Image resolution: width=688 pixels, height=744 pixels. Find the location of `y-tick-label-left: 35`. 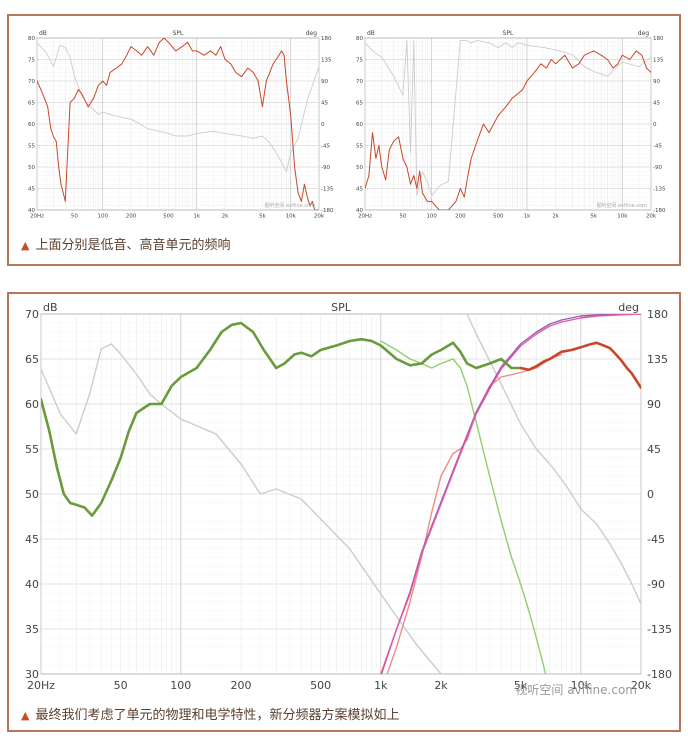

y-tick-label-left: 35 is located at coordinates (32, 629).